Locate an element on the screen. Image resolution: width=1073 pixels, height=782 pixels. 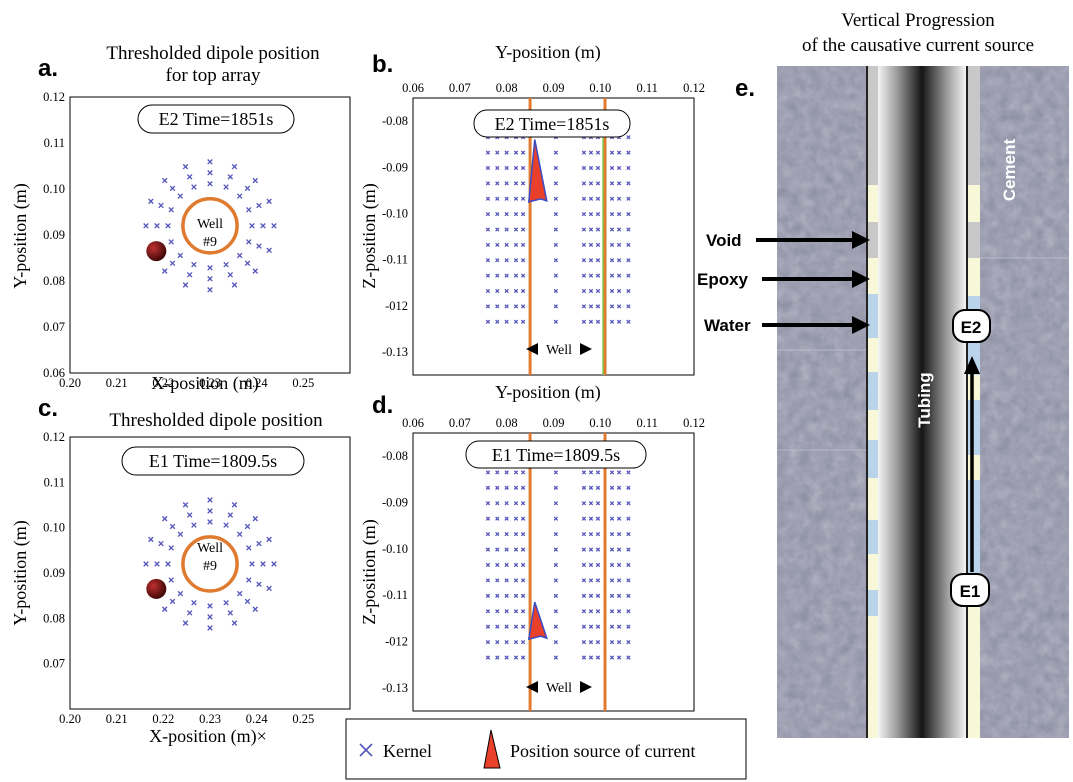
x-tick-label: 0.21 is located at coordinates (117, 719).